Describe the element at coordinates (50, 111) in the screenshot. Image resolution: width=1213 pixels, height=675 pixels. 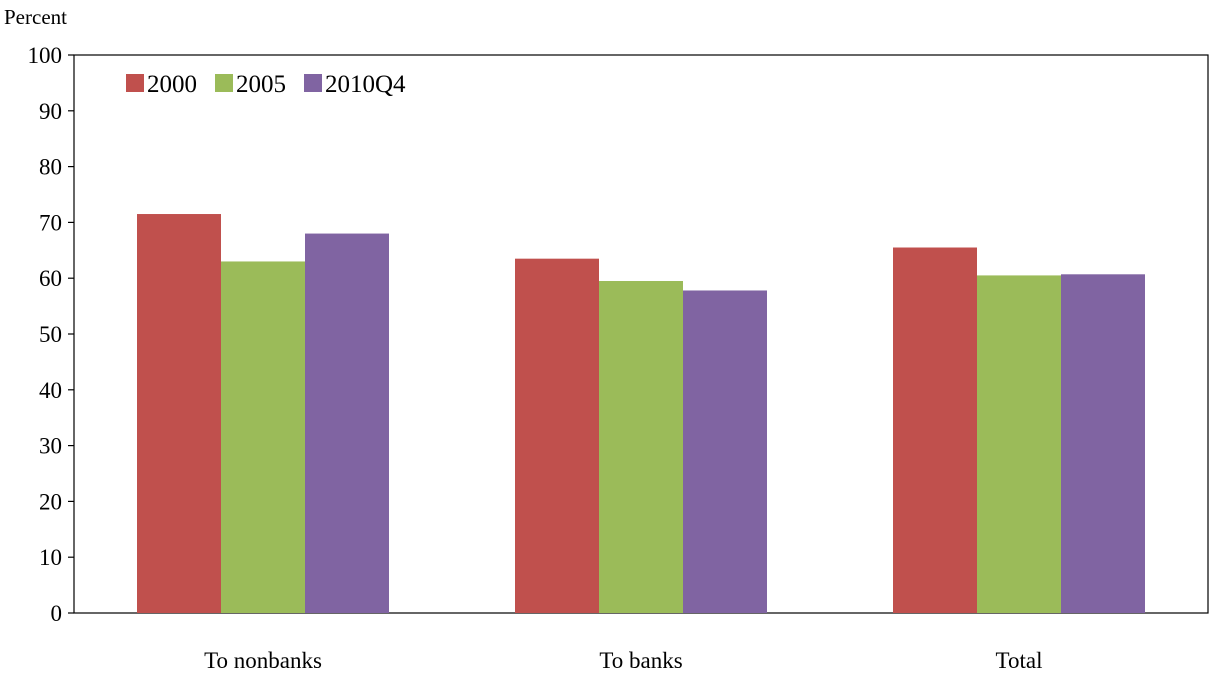
I see `y-tick-label: 90` at that location.